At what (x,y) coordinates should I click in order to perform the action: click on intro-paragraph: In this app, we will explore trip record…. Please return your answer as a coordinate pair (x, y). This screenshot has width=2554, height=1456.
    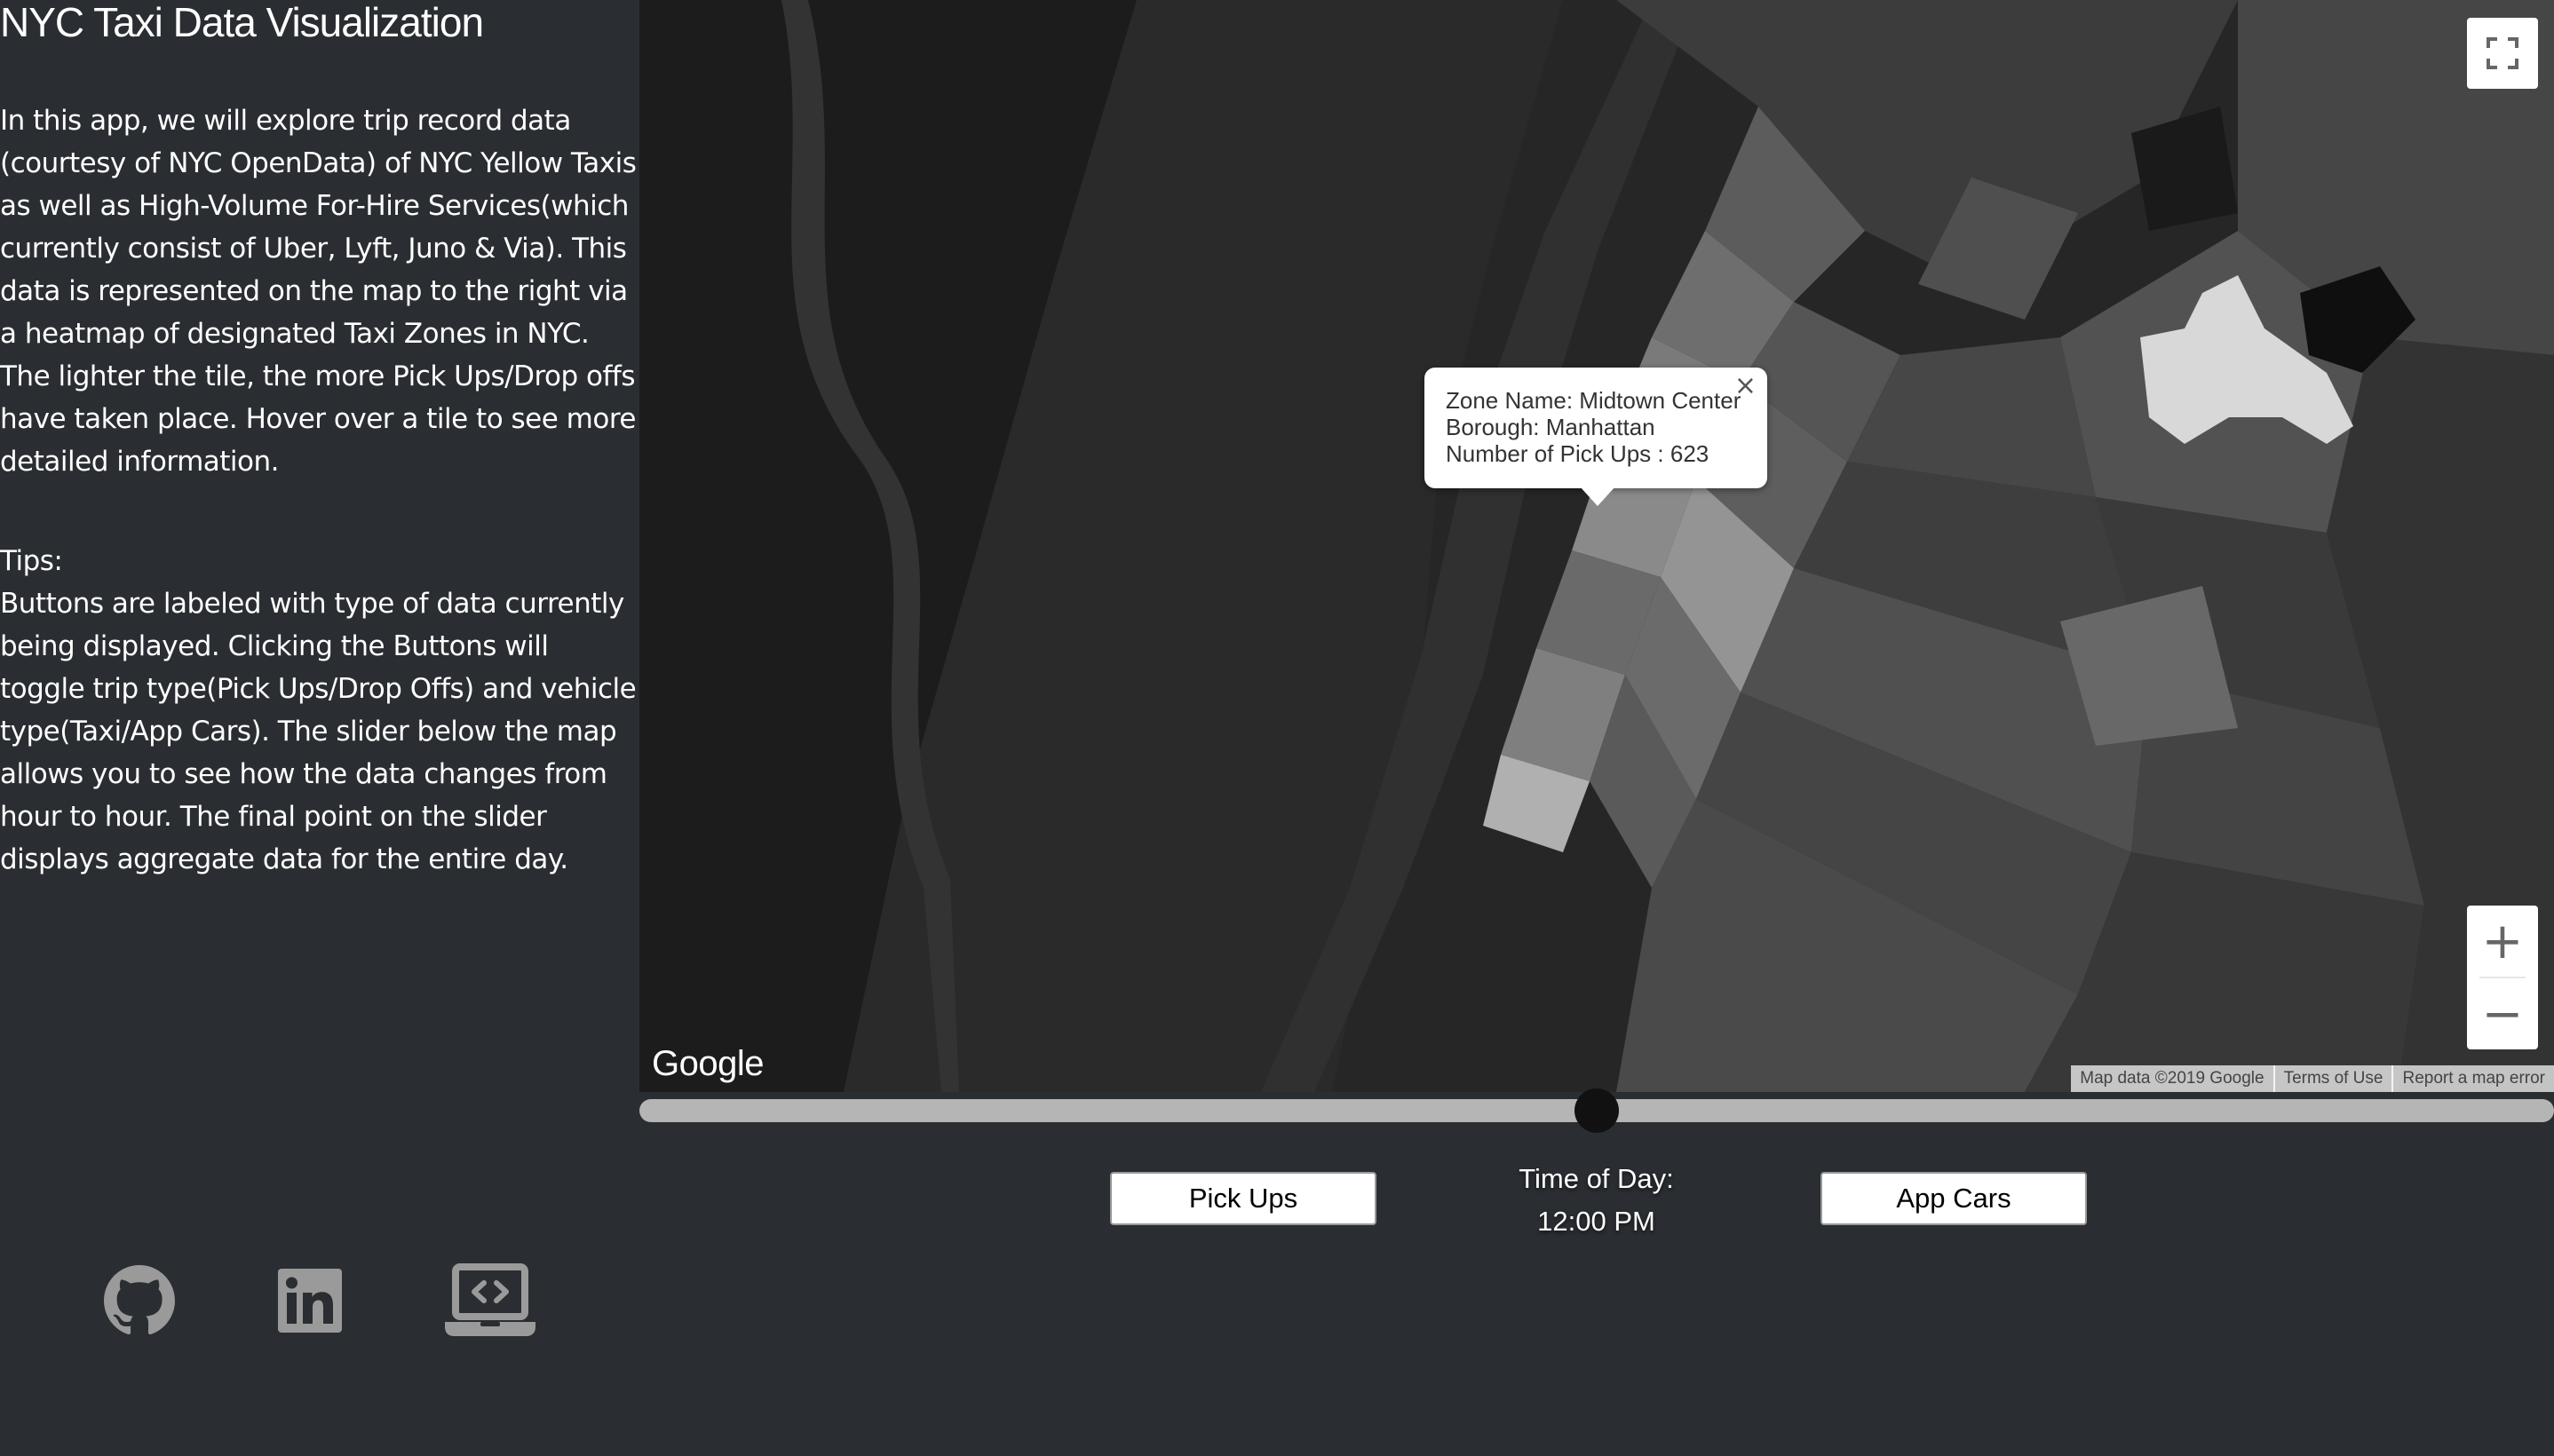
    Looking at the image, I should click on (318, 291).